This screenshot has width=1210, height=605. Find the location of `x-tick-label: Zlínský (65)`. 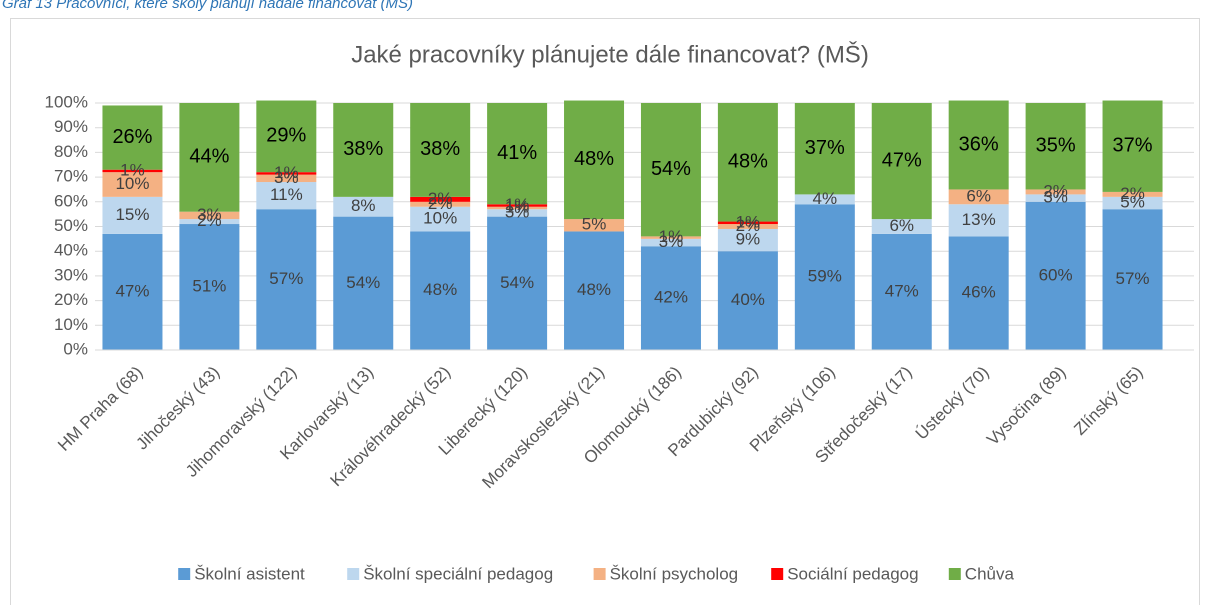

x-tick-label: Zlínský (65) is located at coordinates (1108, 401).